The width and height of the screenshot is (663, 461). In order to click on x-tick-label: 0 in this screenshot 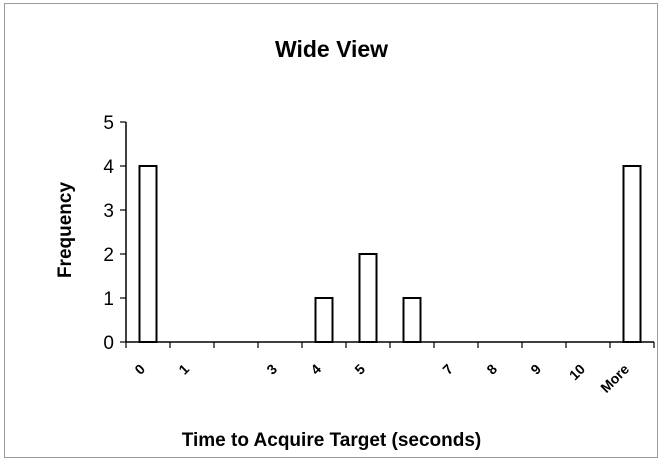, I will do `click(139, 369)`.